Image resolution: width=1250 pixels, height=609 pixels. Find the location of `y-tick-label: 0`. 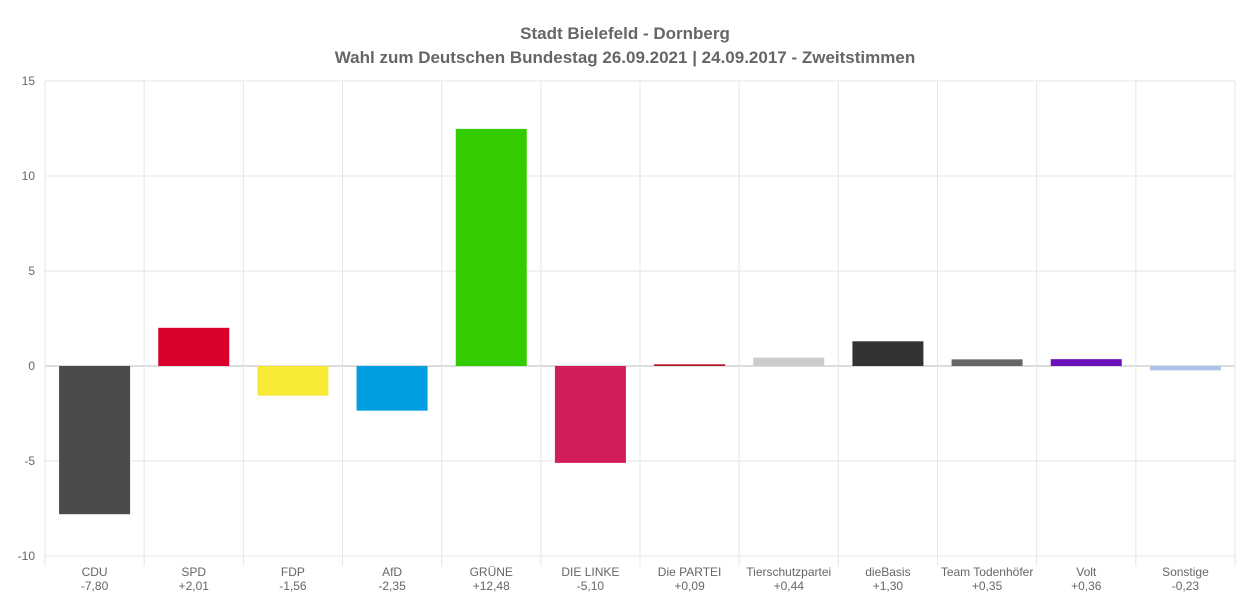

y-tick-label: 0 is located at coordinates (31, 366).